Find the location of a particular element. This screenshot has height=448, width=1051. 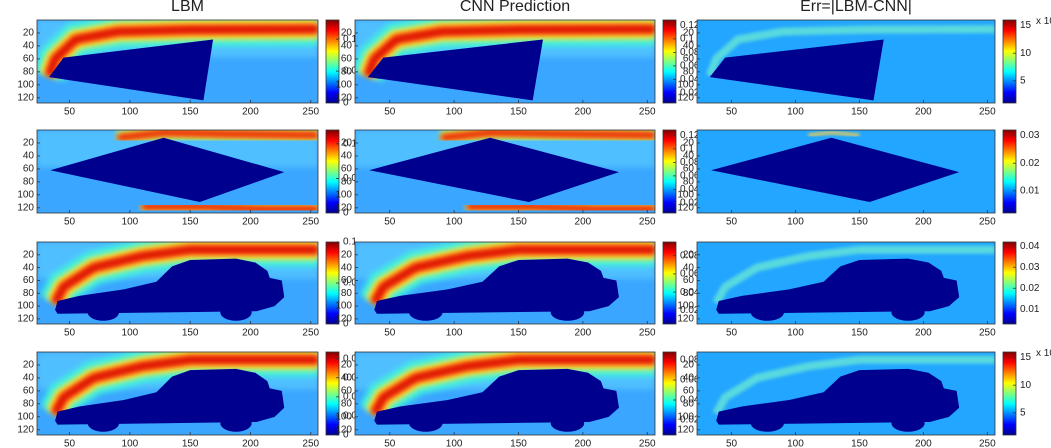

colorbar-tick-label: 0 is located at coordinates (346, 213).